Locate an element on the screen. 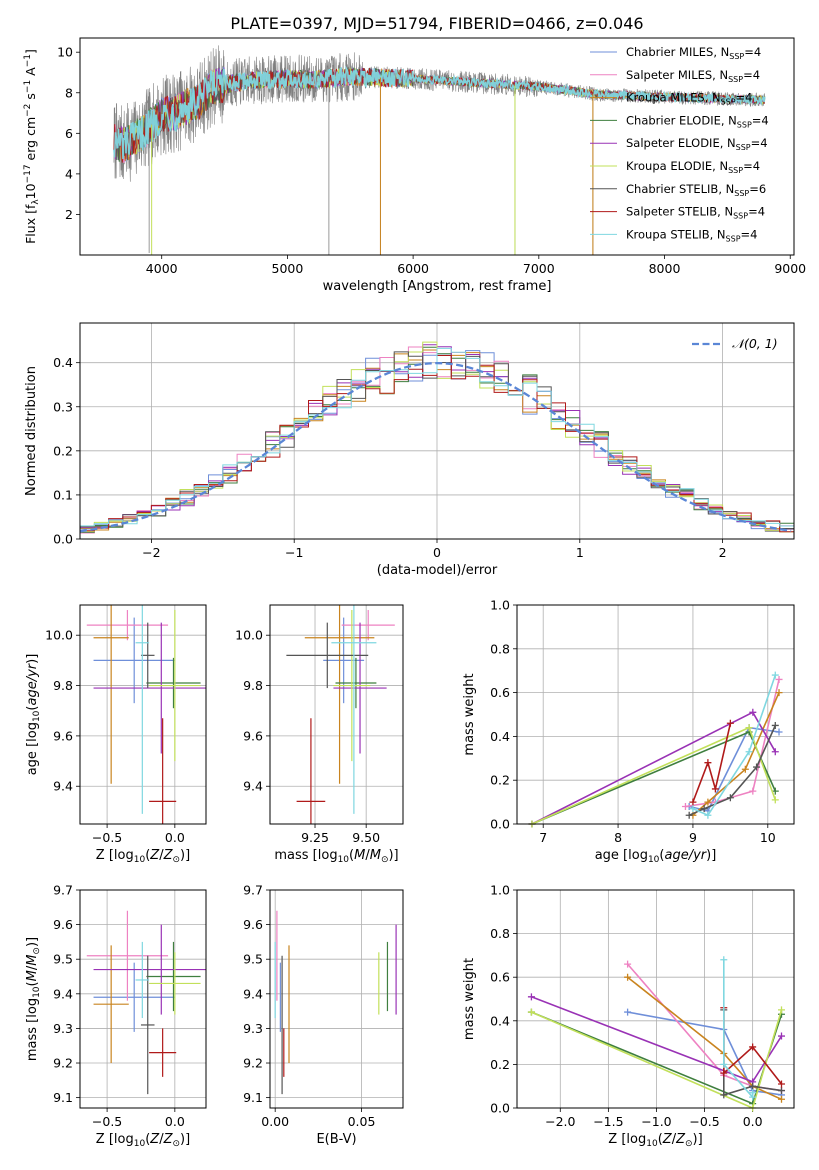 This screenshot has width=819, height=1170. legend-text: Chabrier ELODIE, N is located at coordinates (681, 120).